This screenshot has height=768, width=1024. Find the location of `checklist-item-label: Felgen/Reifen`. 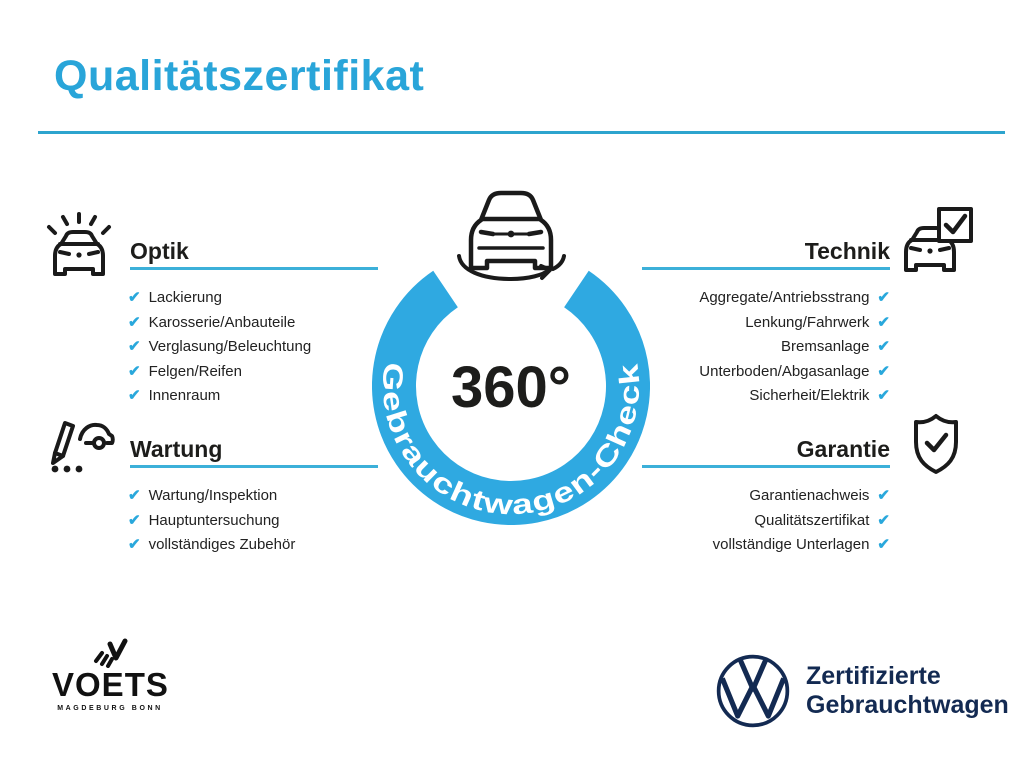

checklist-item-label: Felgen/Reifen is located at coordinates (195, 371).